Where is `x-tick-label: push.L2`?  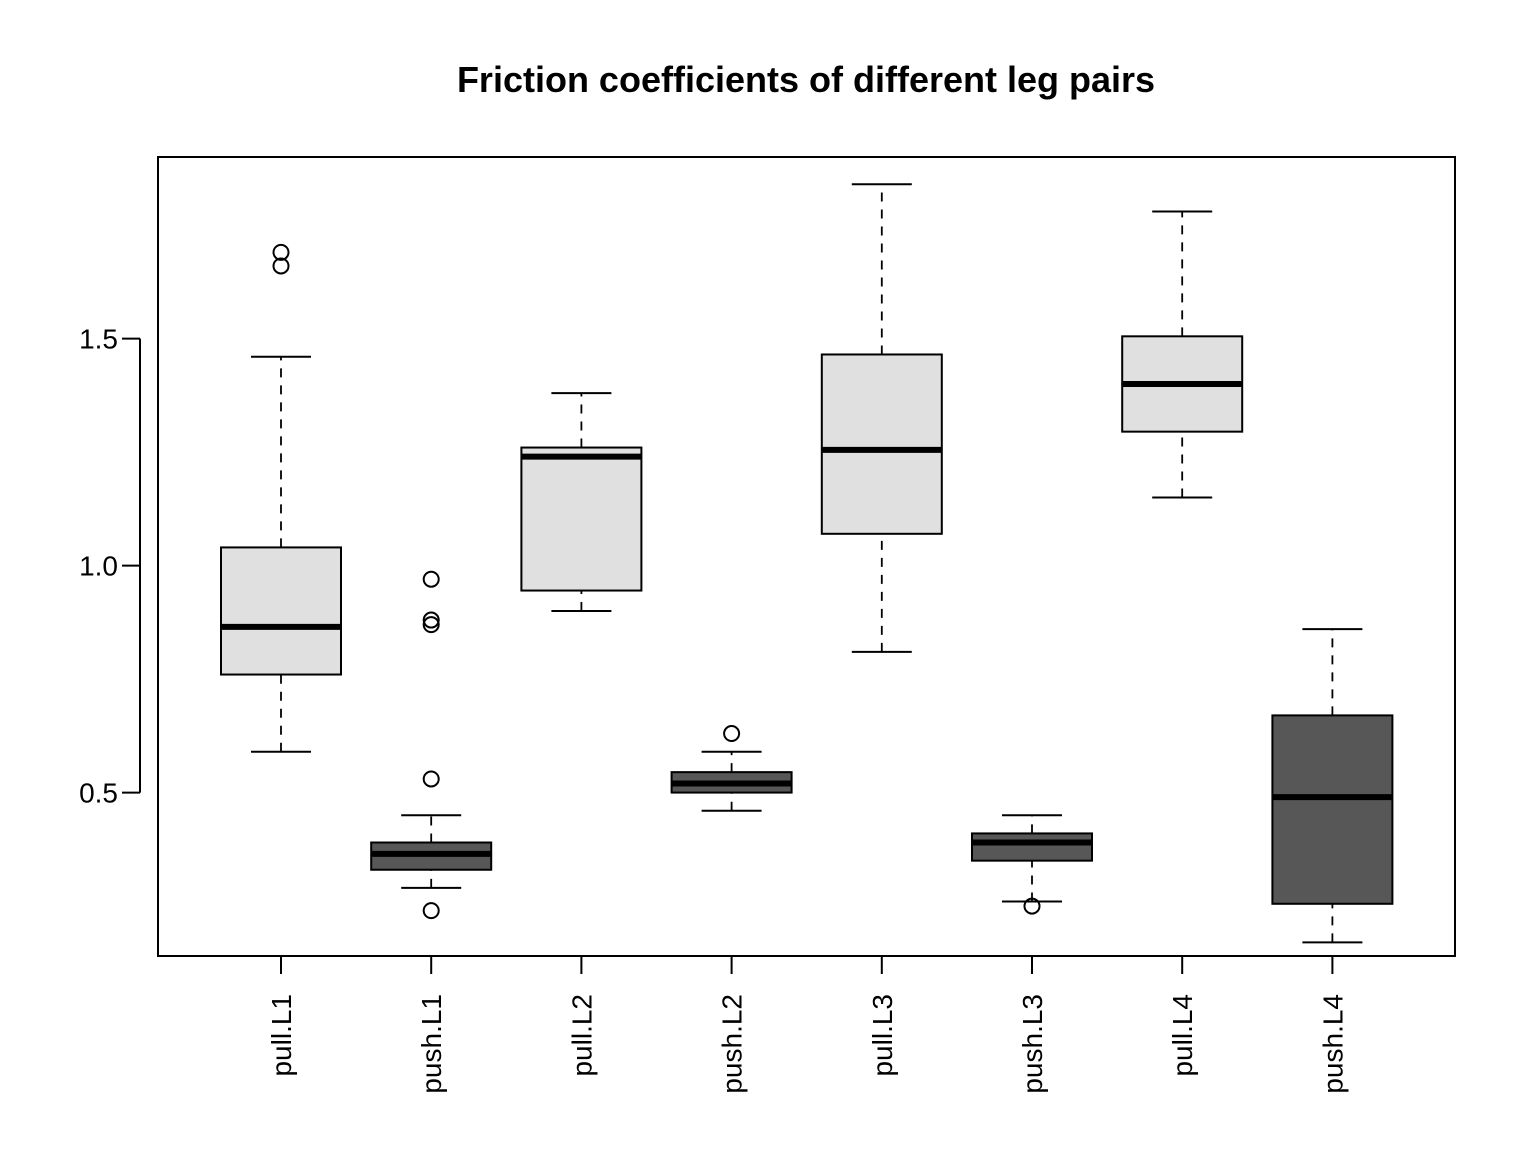
x-tick-label: push.L2 is located at coordinates (732, 1044).